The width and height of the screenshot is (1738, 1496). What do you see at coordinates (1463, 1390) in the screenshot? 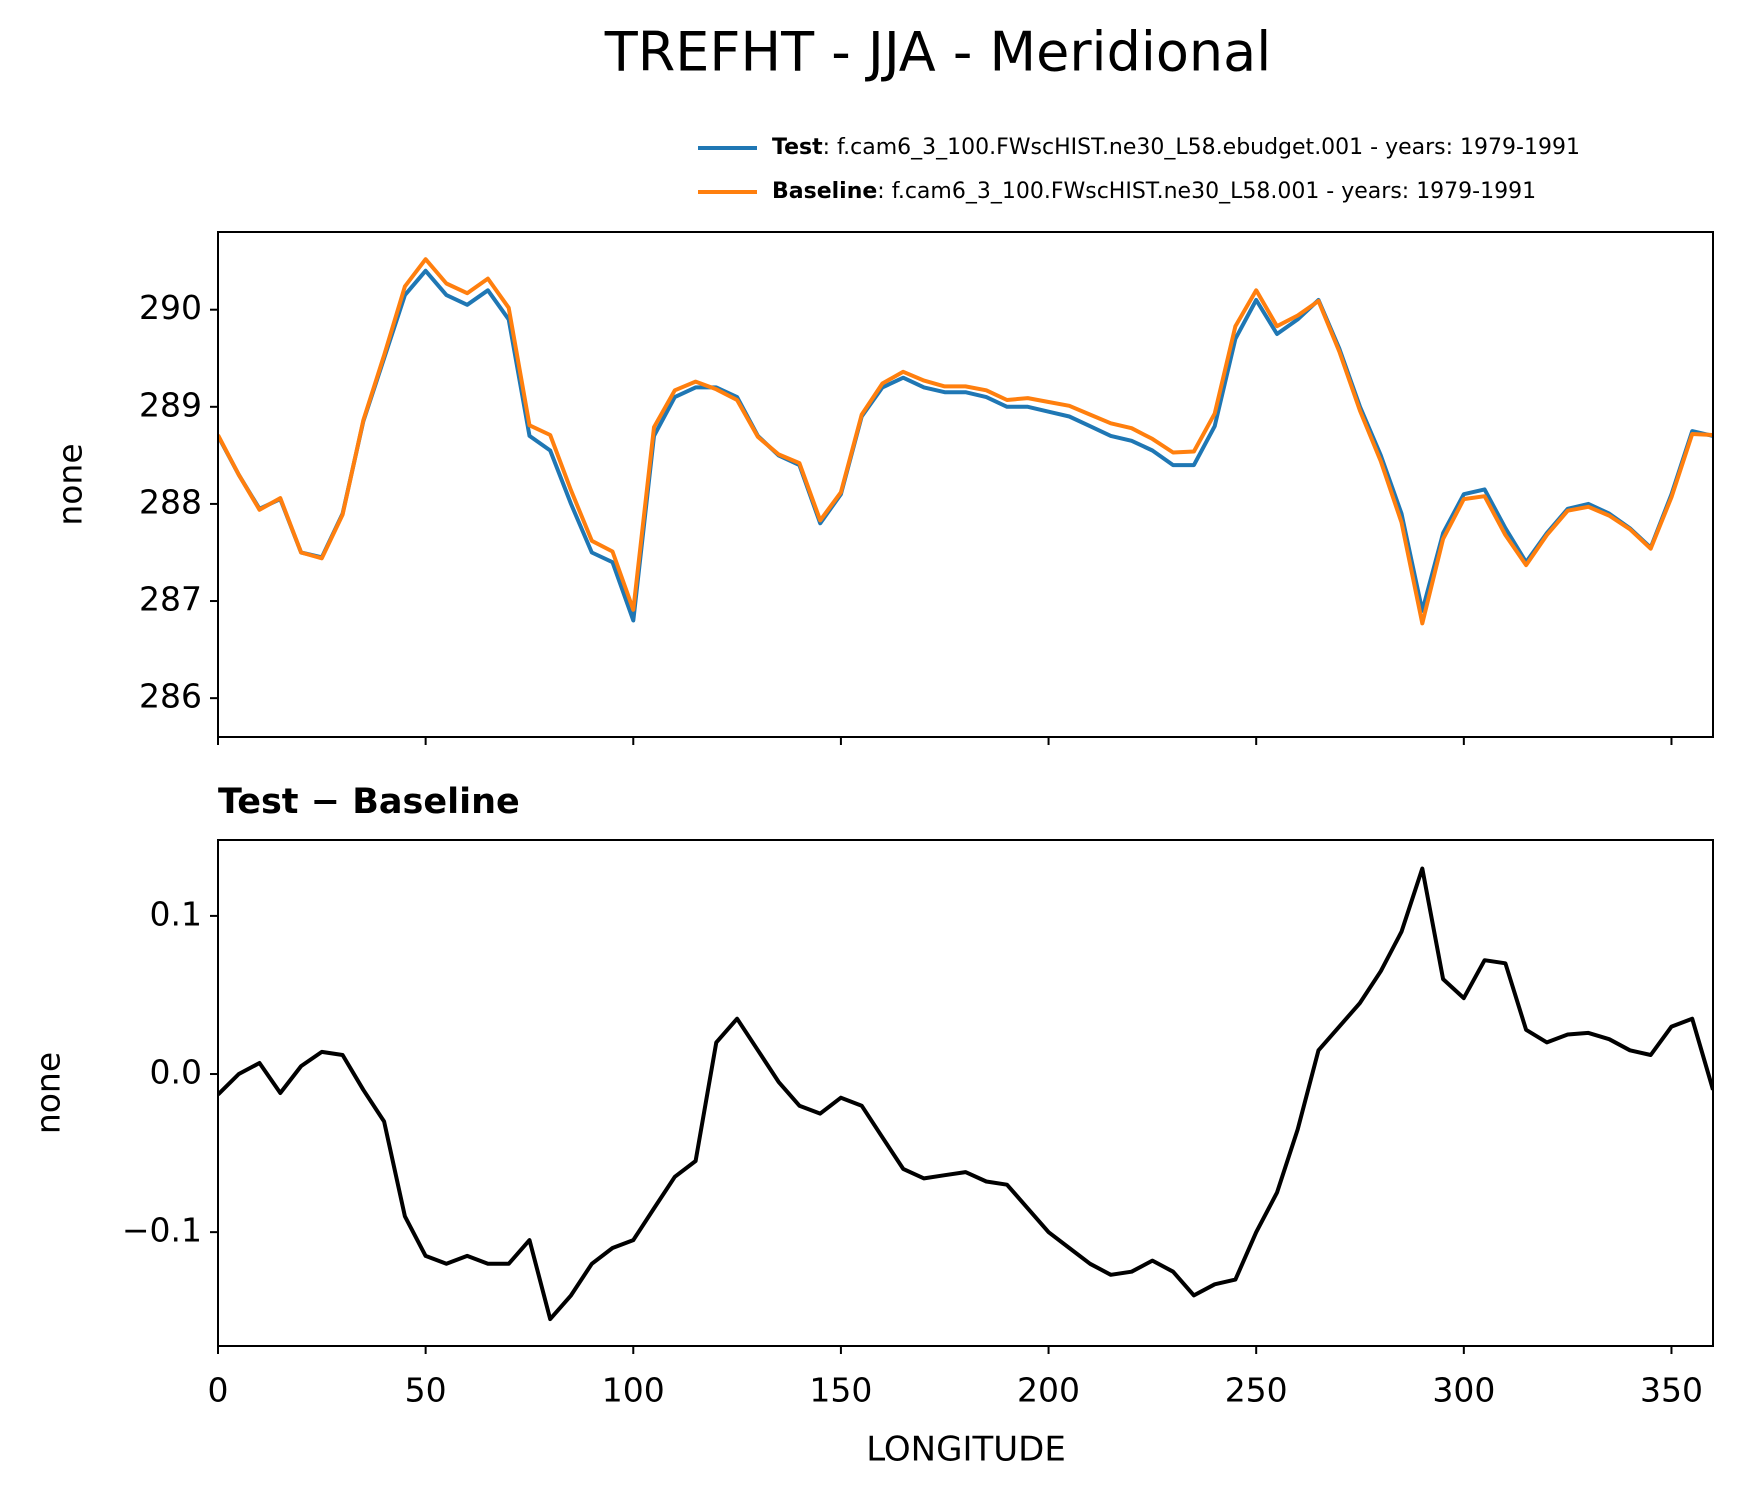
I see `x-tick-label: 300` at bounding box center [1463, 1390].